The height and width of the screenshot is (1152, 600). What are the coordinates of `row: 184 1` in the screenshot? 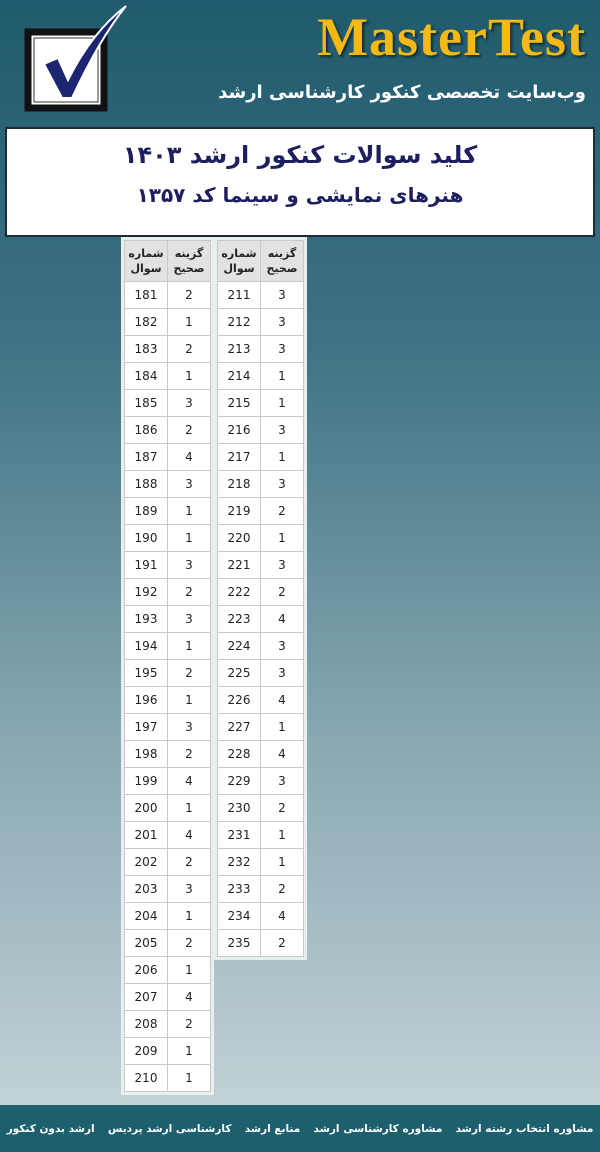 It's located at (167, 376).